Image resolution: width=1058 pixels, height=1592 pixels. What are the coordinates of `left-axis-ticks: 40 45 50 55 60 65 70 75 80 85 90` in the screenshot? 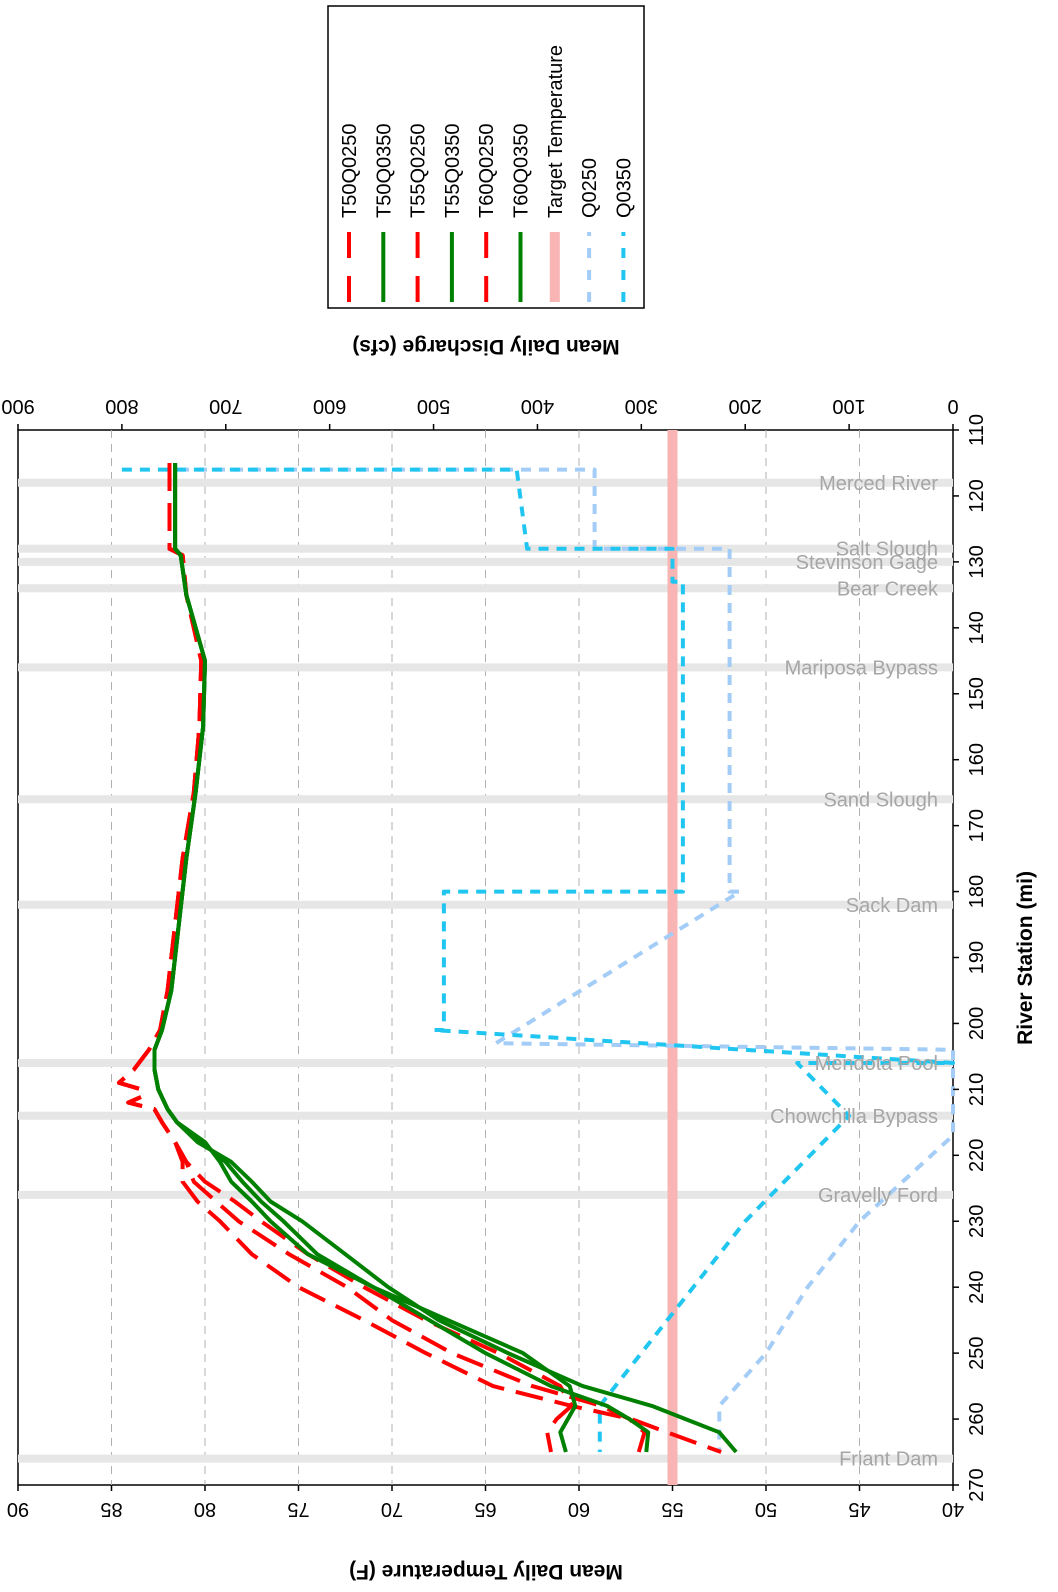 It's located at (485, 1502).